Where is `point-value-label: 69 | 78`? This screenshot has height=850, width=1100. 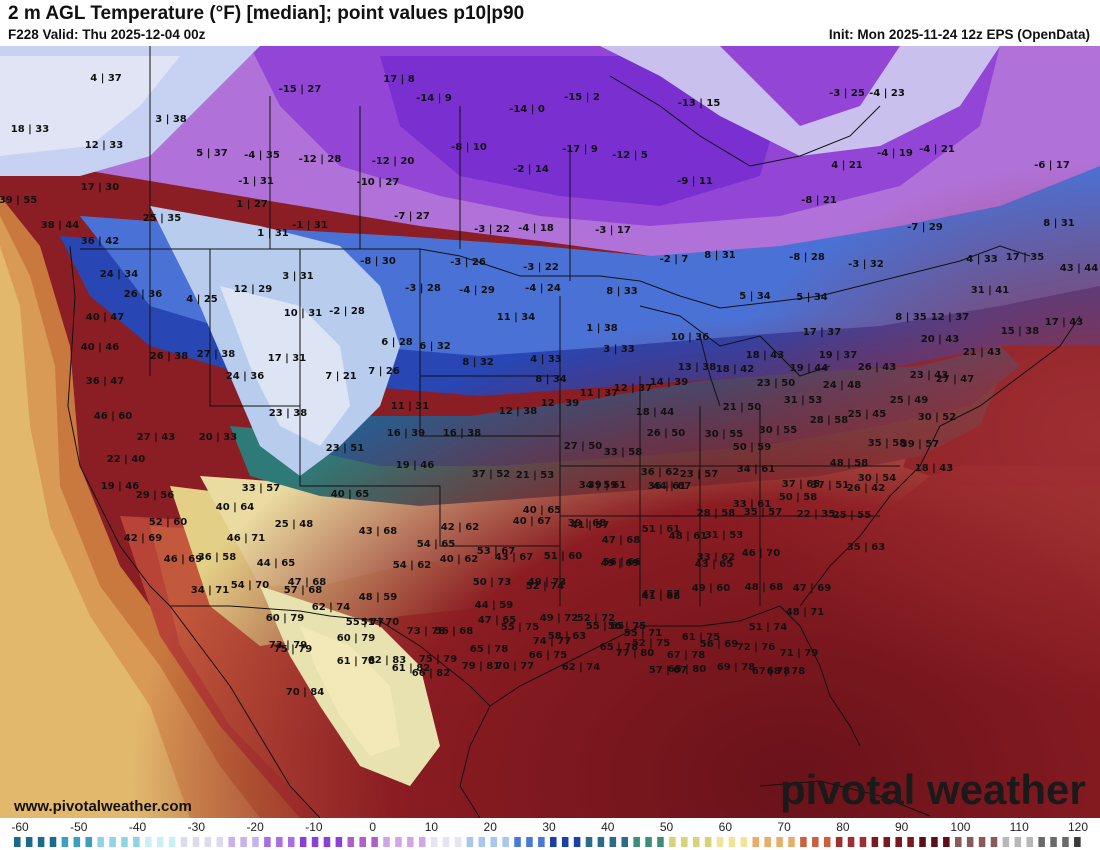 point-value-label: 69 | 78 is located at coordinates (736, 667).